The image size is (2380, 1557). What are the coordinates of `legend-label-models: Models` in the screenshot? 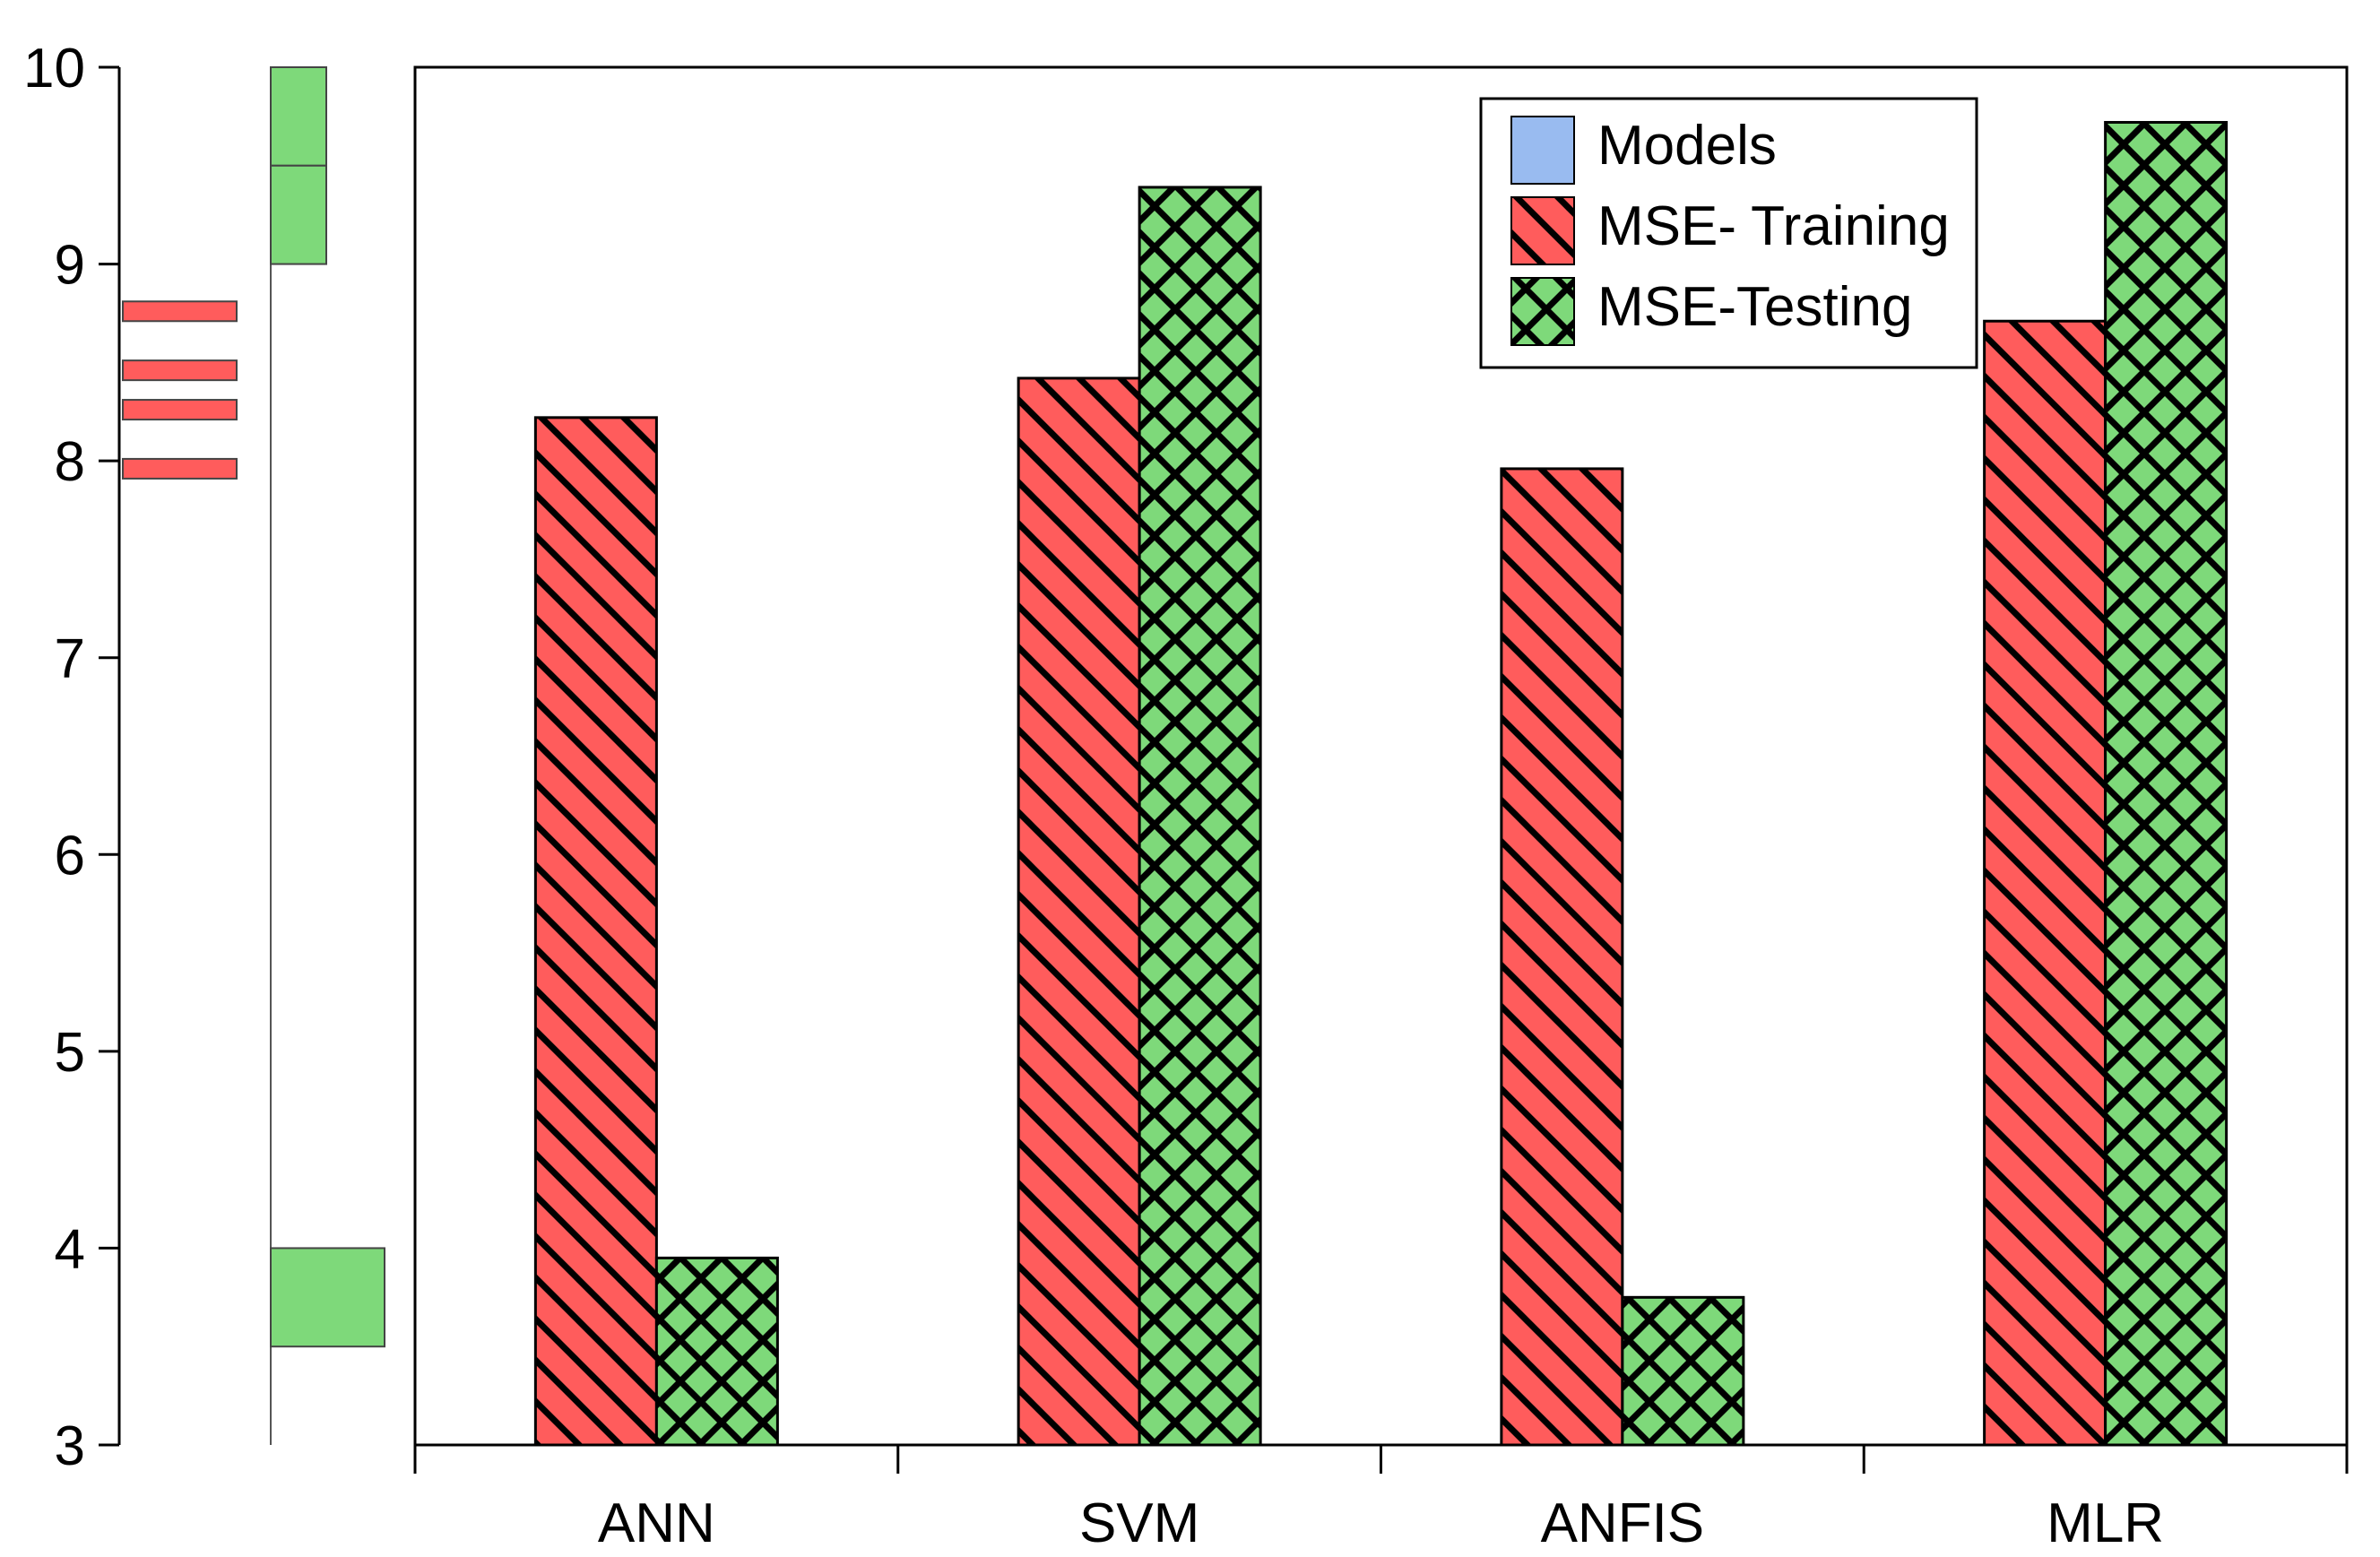 It's located at (1687, 146).